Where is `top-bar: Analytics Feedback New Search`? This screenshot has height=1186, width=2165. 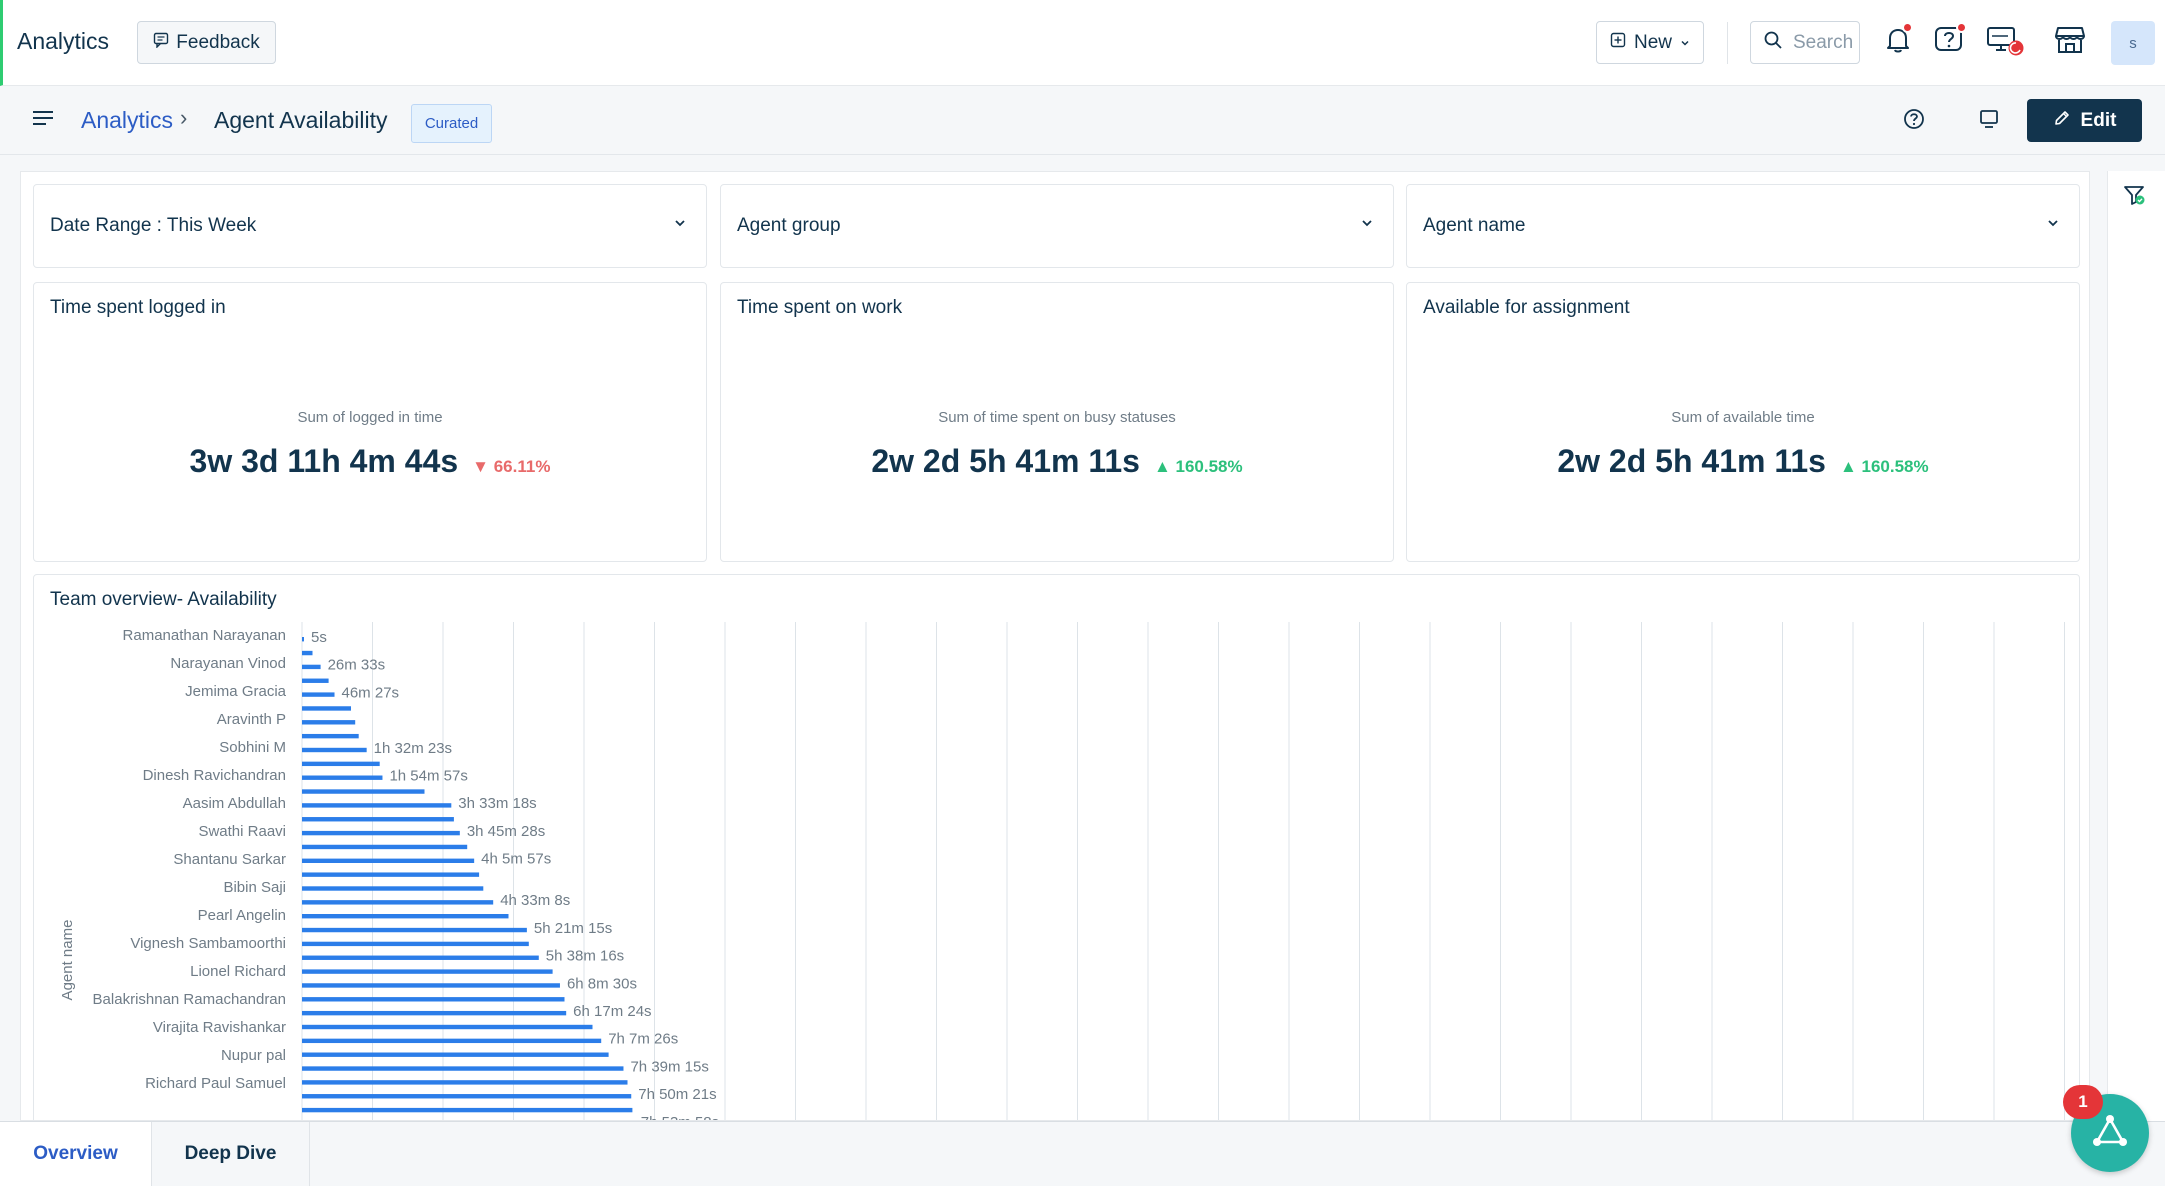 top-bar: Analytics Feedback New Search is located at coordinates (1082, 43).